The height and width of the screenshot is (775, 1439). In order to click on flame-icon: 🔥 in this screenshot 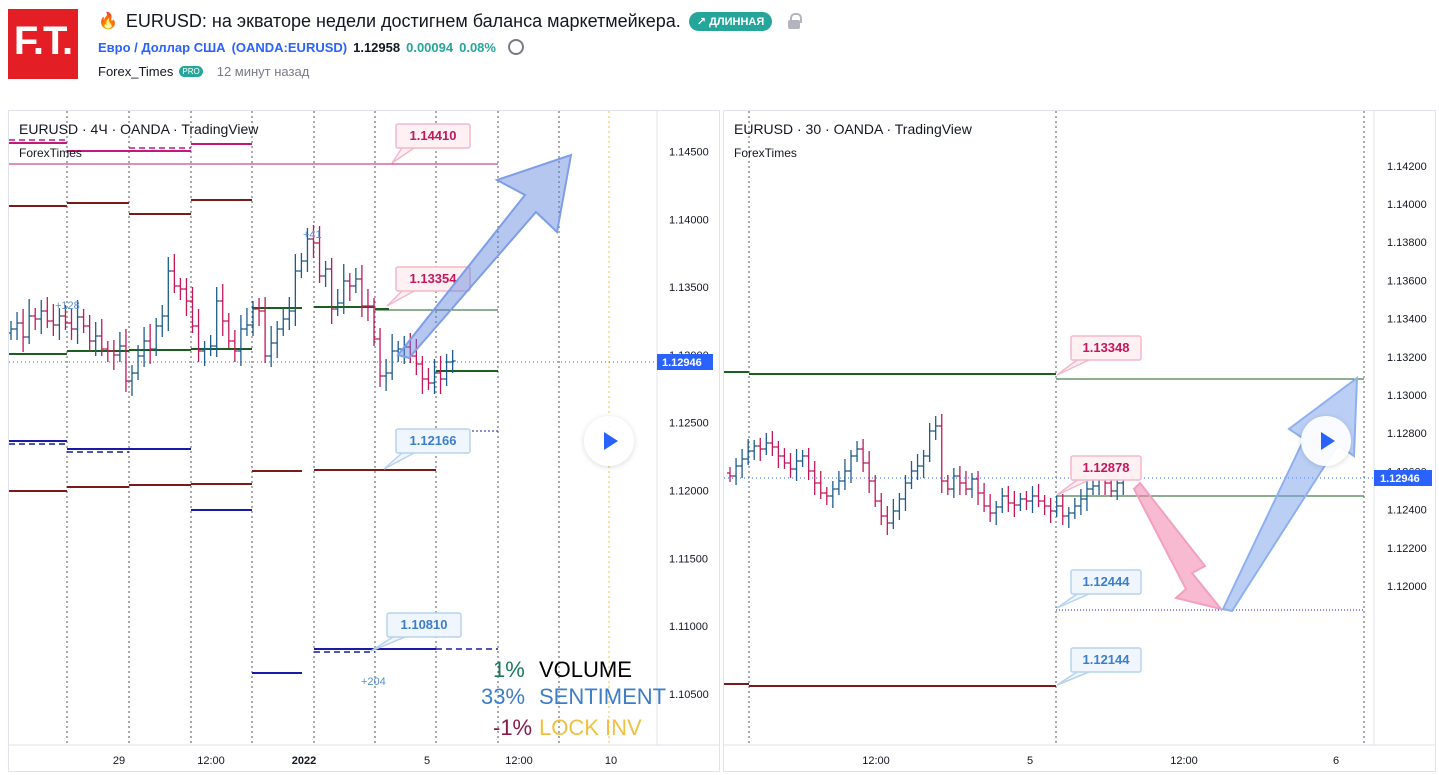, I will do `click(108, 21)`.